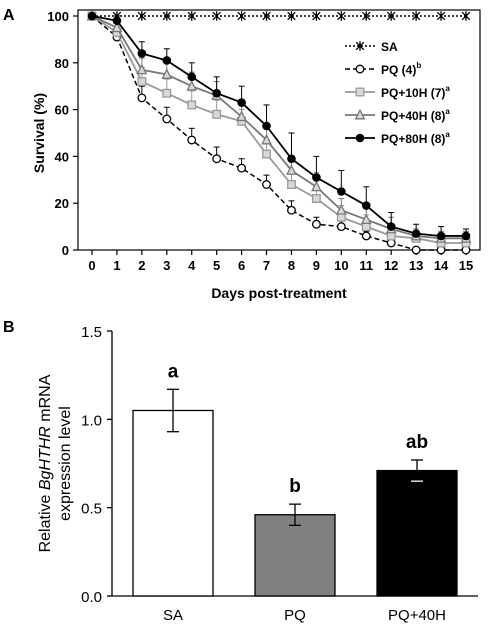 This screenshot has width=490, height=629. Describe the element at coordinates (9, 327) in the screenshot. I see `panel-label-b: B` at that location.